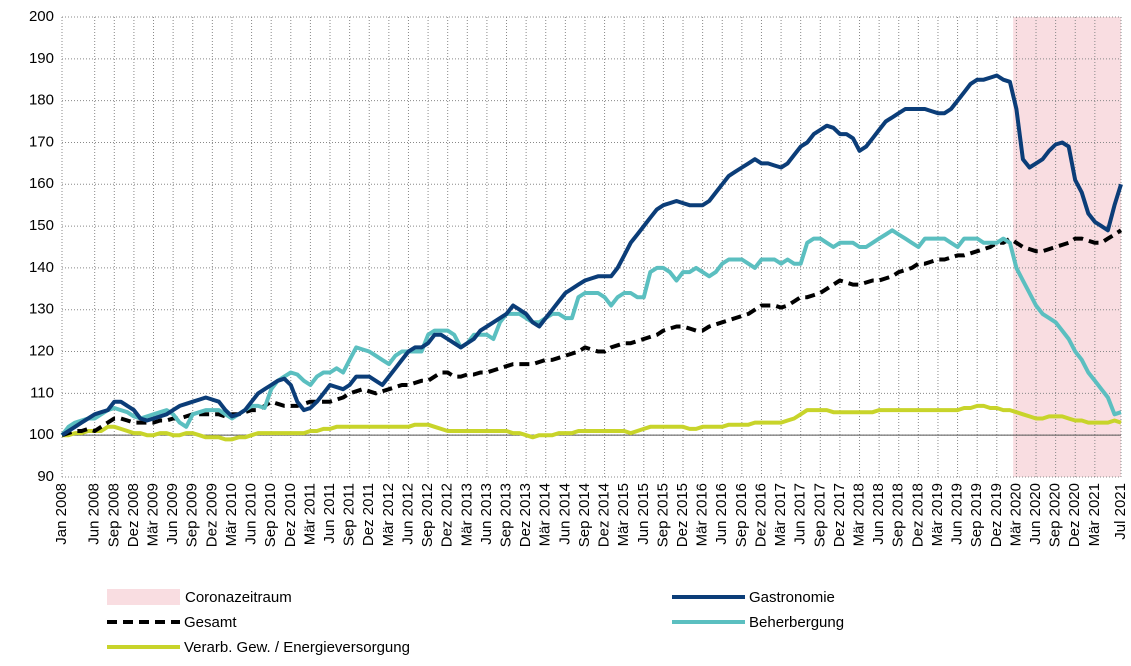  What do you see at coordinates (796, 622) in the screenshot?
I see `legend-label: Beherbergung` at bounding box center [796, 622].